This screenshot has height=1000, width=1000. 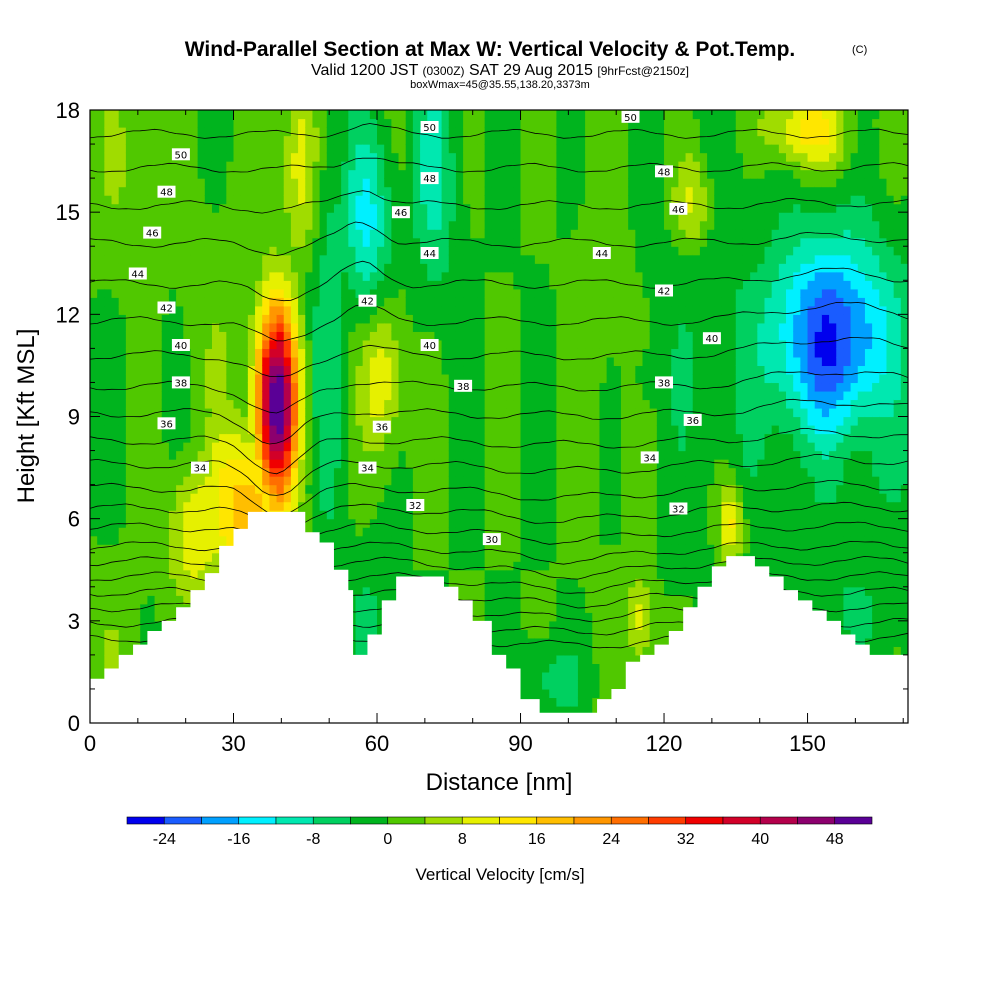 I want to click on box-info: boxWmax=45@35.55,138.20,3373m, so click(x=500, y=85).